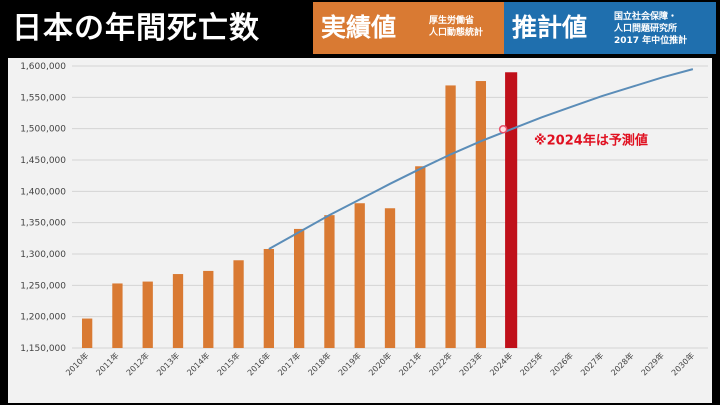 This screenshot has width=720, height=405. Describe the element at coordinates (43, 224) in the screenshot. I see `y-tick-label: 1,350,000` at that location.